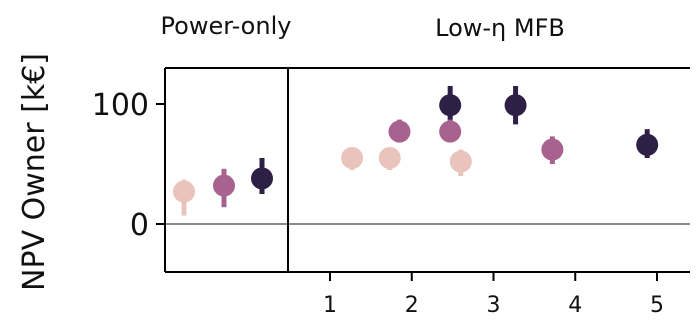 The width and height of the screenshot is (697, 325). I want to click on y-tick-label: 100, so click(120, 105).